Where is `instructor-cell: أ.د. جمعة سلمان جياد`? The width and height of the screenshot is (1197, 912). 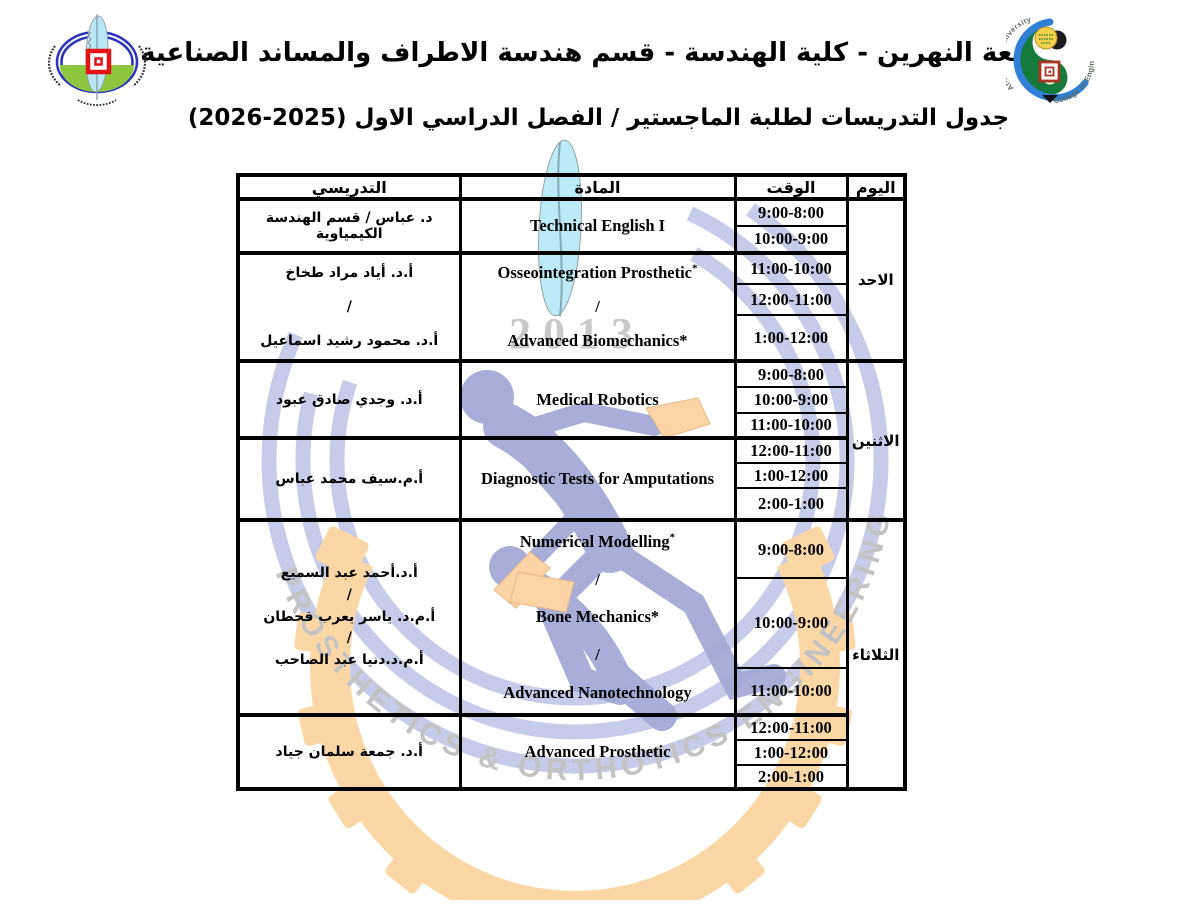
instructor-cell: أ.د. جمعة سلمان جياد is located at coordinates (349, 751).